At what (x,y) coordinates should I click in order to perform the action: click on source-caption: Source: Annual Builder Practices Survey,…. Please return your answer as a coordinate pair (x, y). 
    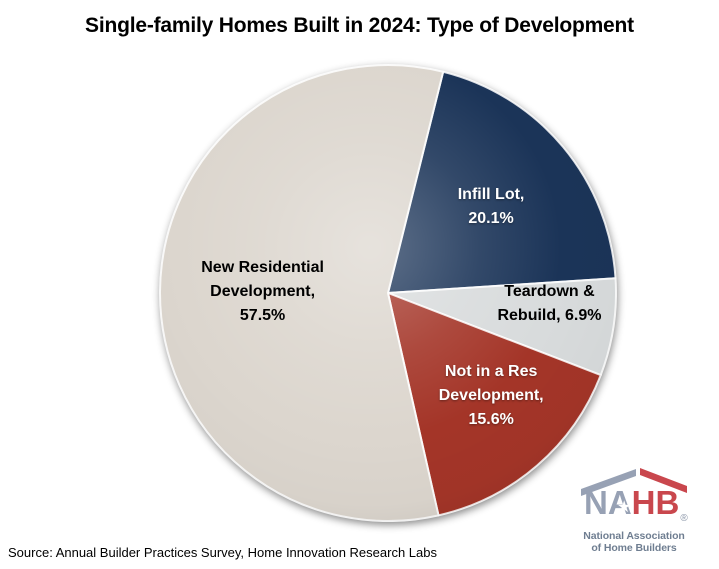
    Looking at the image, I should click on (222, 552).